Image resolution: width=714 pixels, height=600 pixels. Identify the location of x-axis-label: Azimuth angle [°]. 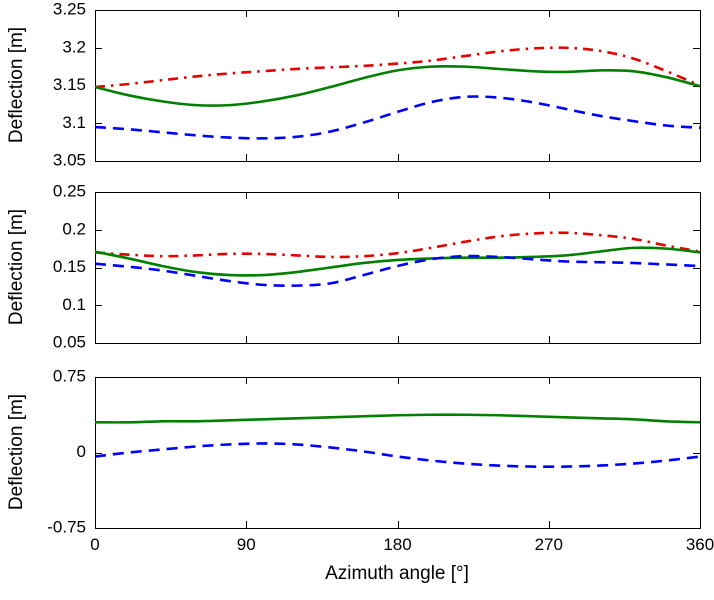
(397, 573).